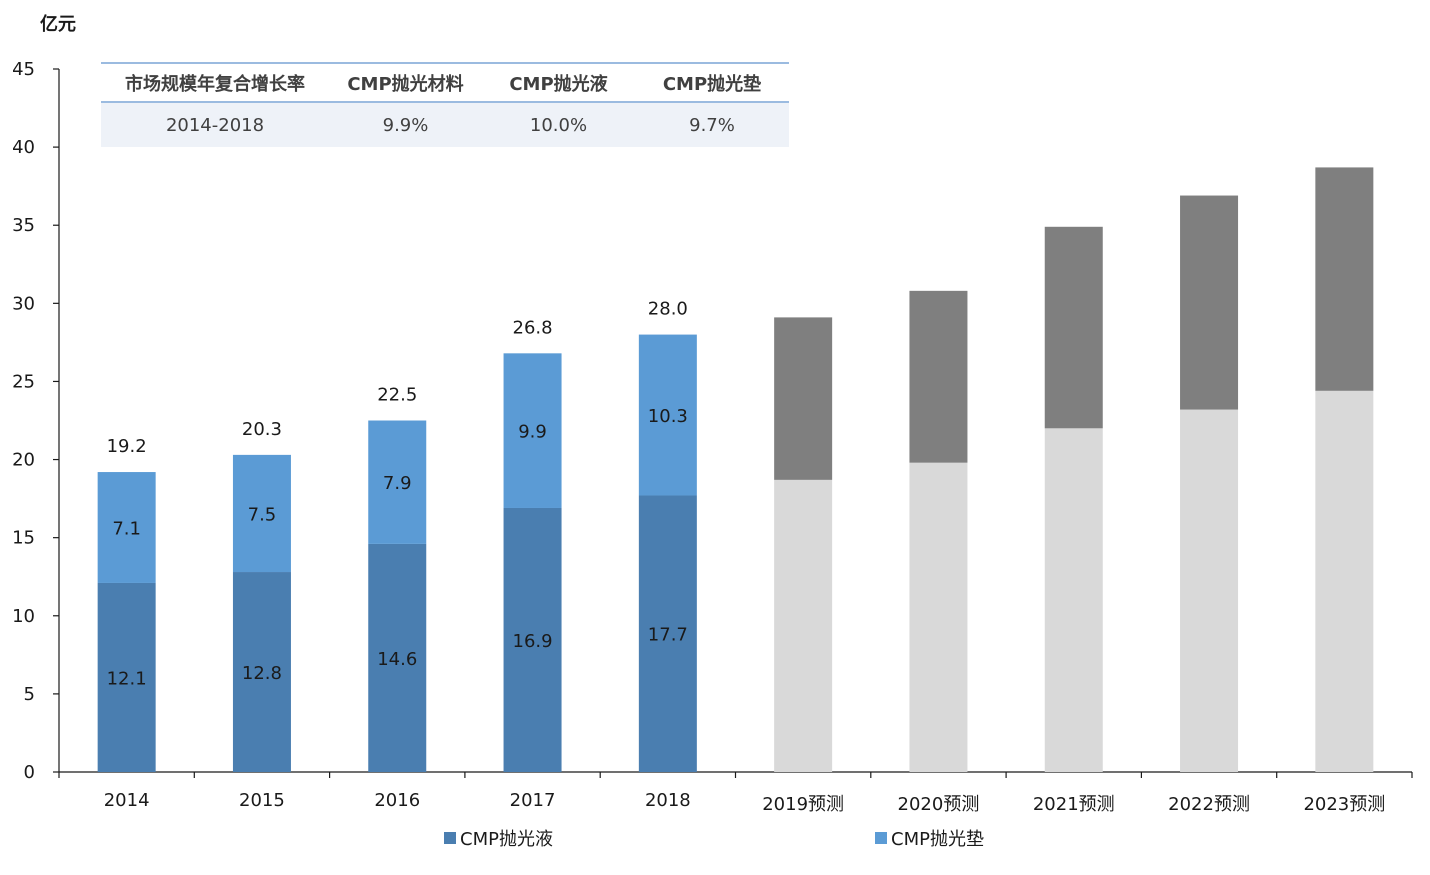 The height and width of the screenshot is (875, 1430). I want to click on x-category-label: 2020预测, so click(939, 804).